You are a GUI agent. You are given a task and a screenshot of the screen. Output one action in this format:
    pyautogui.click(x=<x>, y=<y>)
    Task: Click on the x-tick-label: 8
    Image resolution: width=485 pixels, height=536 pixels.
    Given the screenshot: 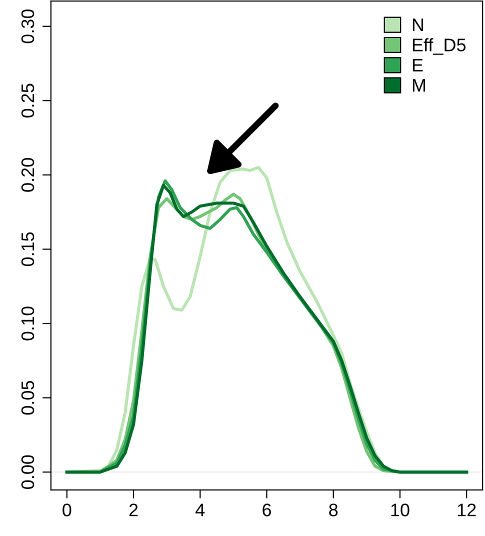 What is the action you would take?
    pyautogui.click(x=333, y=510)
    